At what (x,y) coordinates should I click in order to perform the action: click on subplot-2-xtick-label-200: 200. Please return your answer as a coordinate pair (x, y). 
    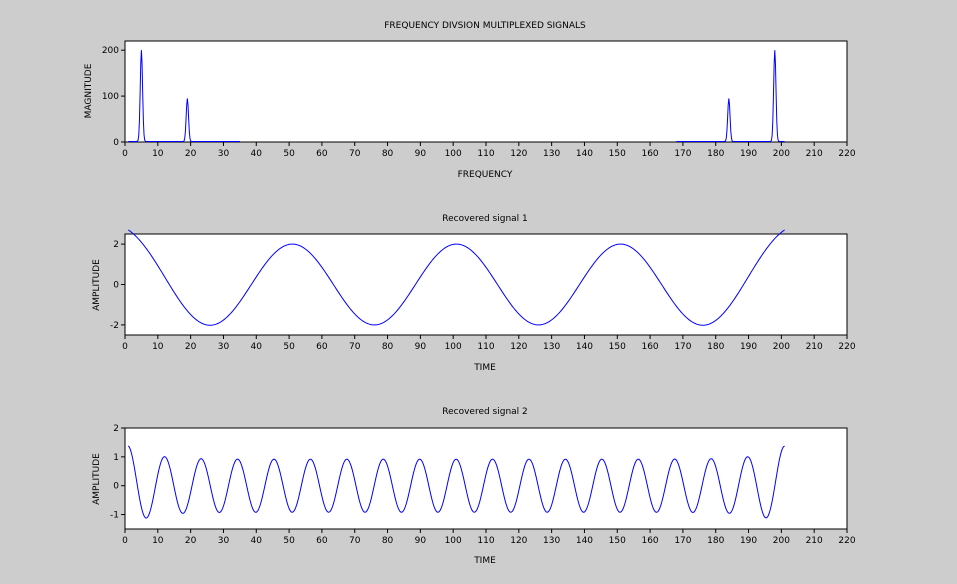
    Looking at the image, I should click on (781, 347).